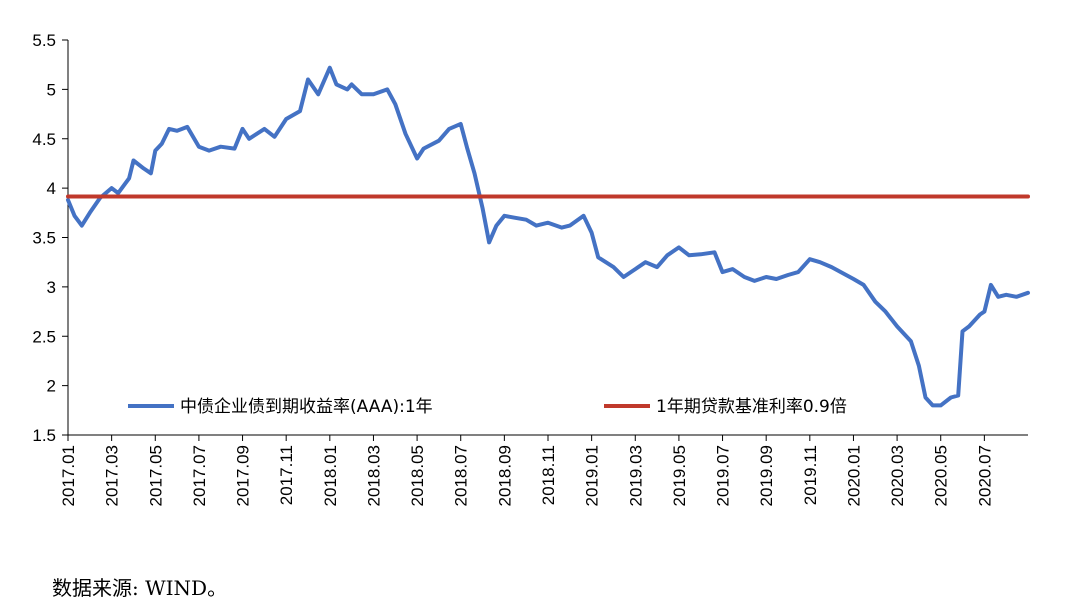 This screenshot has height=609, width=1080. Describe the element at coordinates (68, 475) in the screenshot. I see `x-tick-label: 2017.01` at that location.